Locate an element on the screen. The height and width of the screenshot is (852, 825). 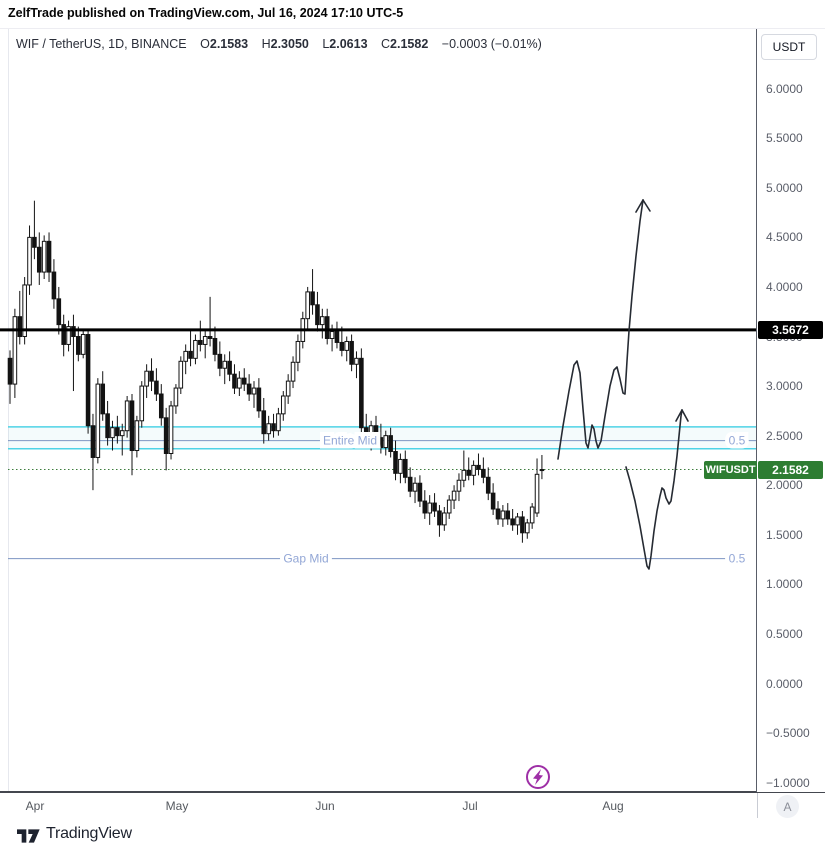
lightning-bolt-glyph is located at coordinates (538, 777).